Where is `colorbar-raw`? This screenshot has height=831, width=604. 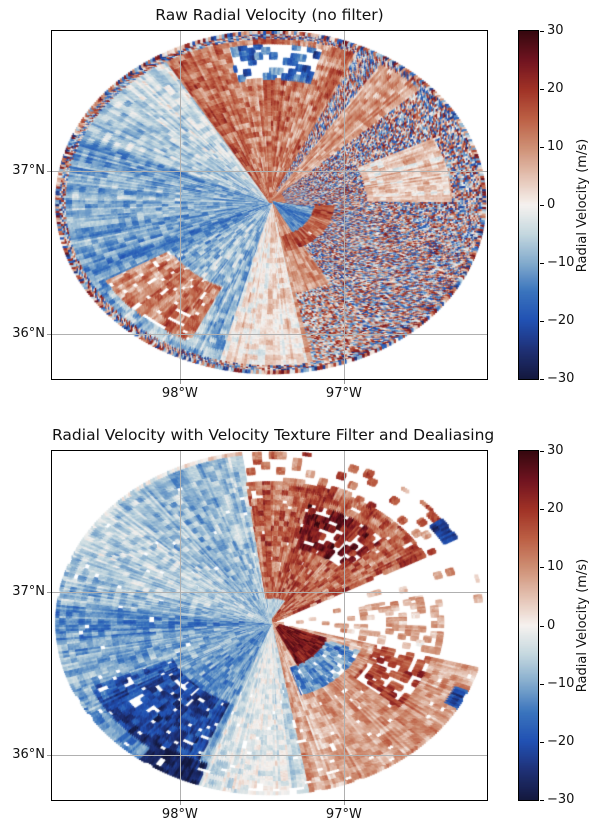 colorbar-raw is located at coordinates (528, 205).